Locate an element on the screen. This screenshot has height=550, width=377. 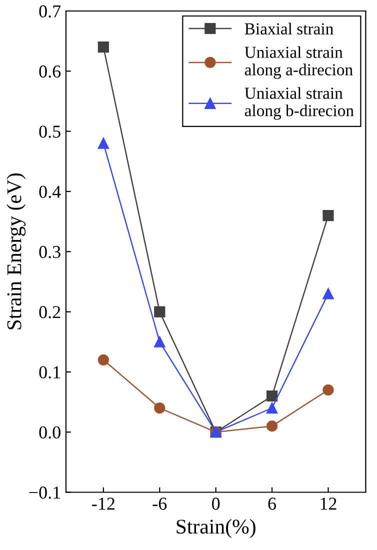
legend-label: Uniaxial strain along a-direcion is located at coordinates (298, 62).